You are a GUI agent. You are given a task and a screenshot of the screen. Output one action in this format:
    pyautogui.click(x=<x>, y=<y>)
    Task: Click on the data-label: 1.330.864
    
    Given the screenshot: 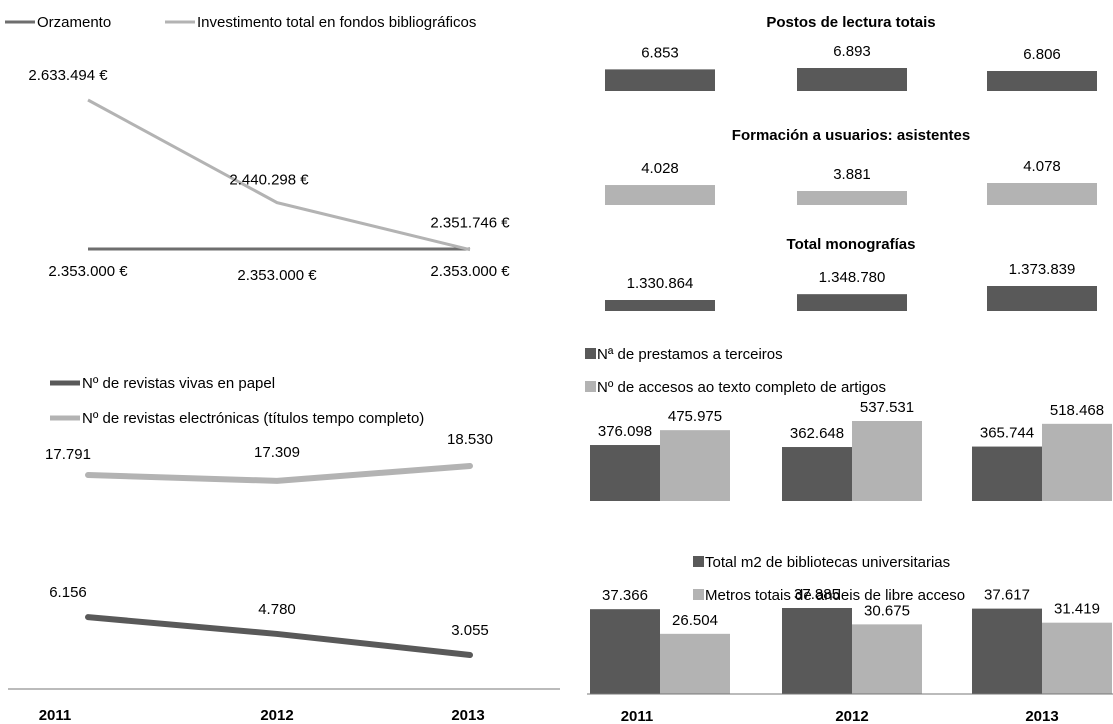 What is the action you would take?
    pyautogui.click(x=660, y=283)
    